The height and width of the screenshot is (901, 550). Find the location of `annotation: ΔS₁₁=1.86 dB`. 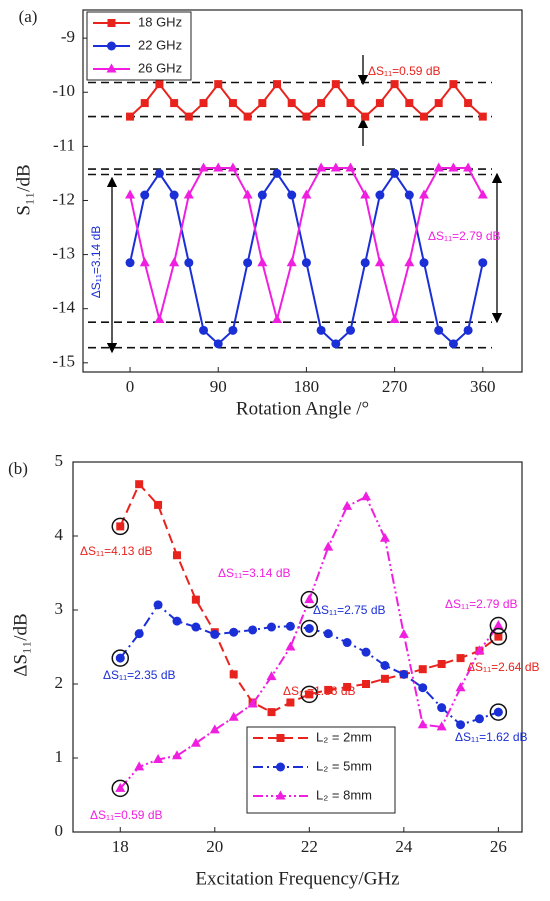

annotation: ΔS₁₁=1.86 dB is located at coordinates (319, 691).